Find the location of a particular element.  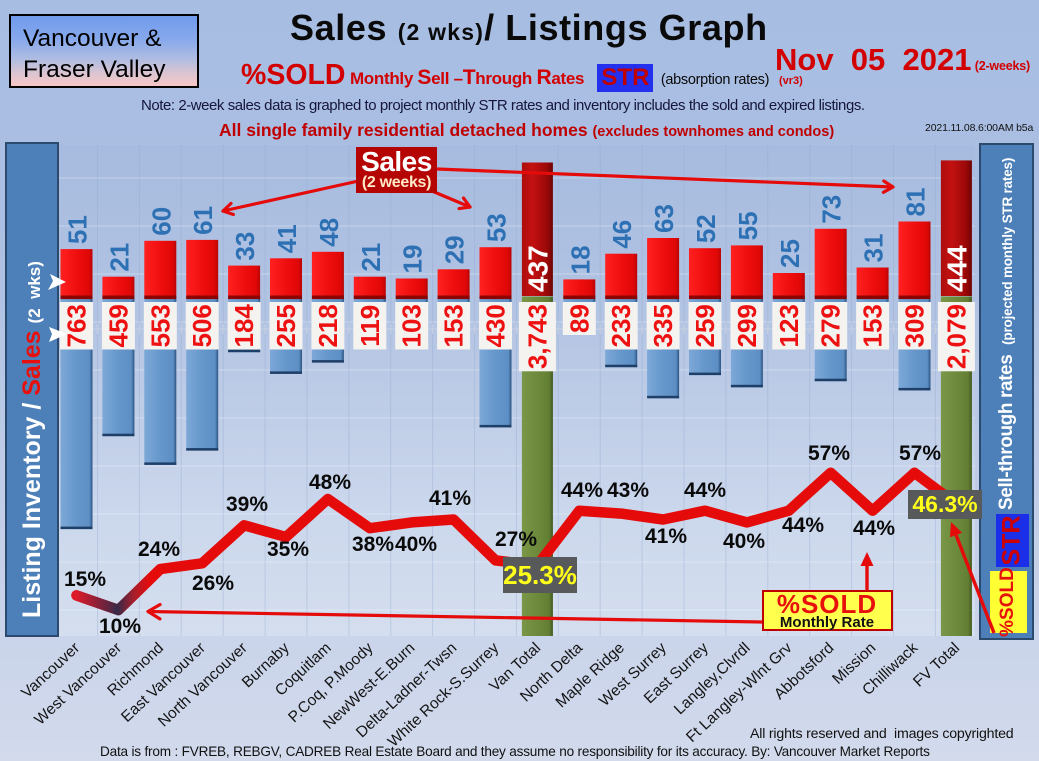

svg-text: 255 is located at coordinates (286, 325).